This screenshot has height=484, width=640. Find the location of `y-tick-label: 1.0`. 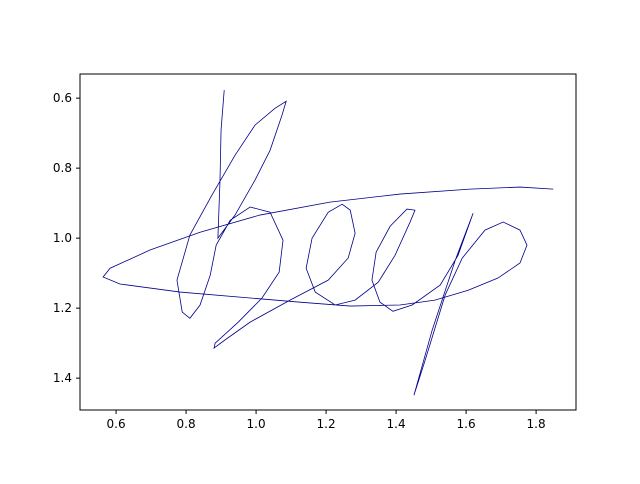

y-tick-label: 1.0 is located at coordinates (62, 238).